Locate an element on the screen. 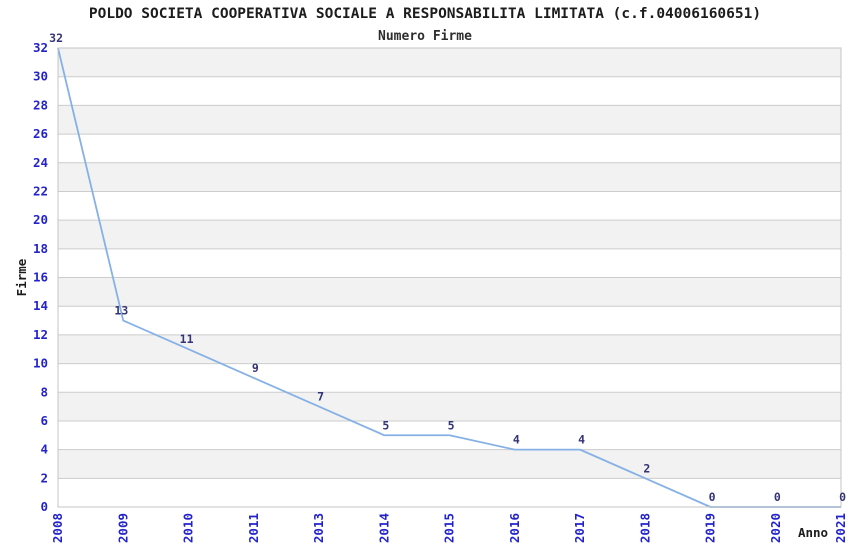 Image resolution: width=850 pixels, height=550 pixels. data-point-label: 7 is located at coordinates (320, 397).